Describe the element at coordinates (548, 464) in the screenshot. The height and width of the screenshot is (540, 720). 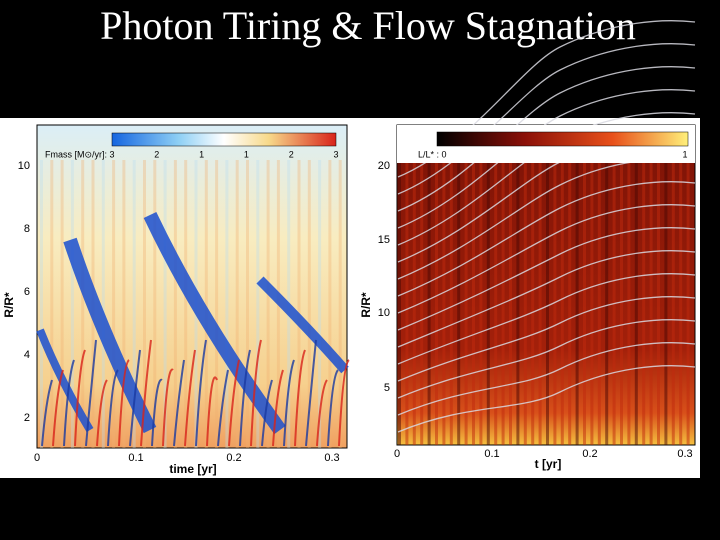
I see `x-axis-label: t [yr]` at that location.